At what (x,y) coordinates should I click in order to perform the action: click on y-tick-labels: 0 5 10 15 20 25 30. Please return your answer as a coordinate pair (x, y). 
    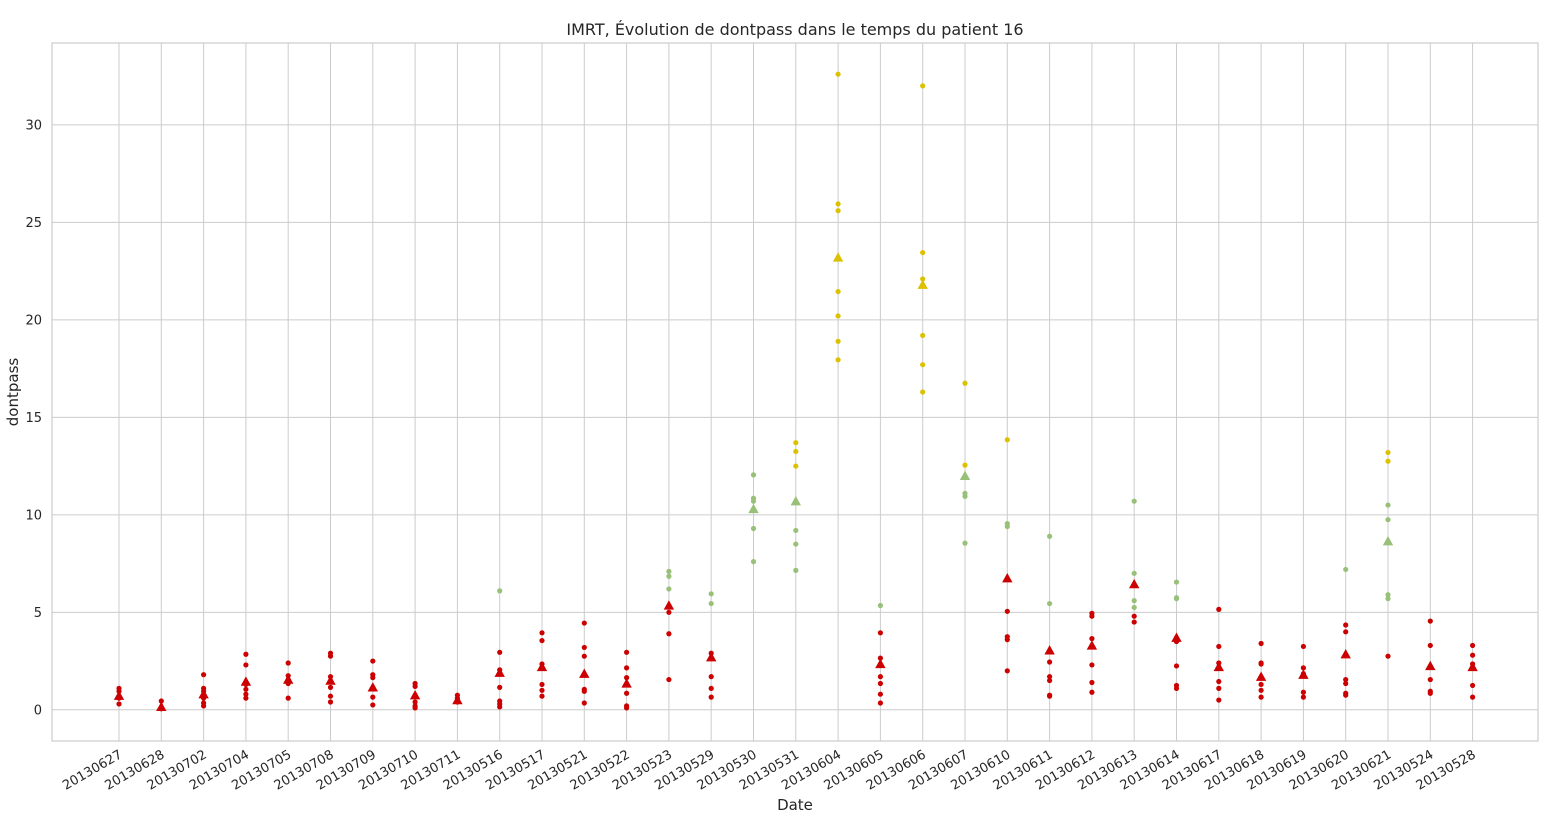
    Looking at the image, I should click on (33, 418).